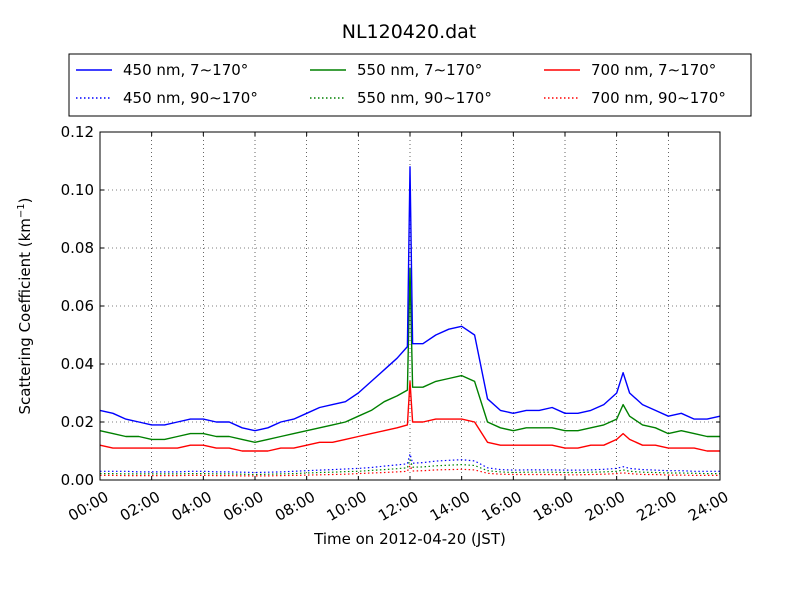  What do you see at coordinates (409, 32) in the screenshot?
I see `chart-title: NL120420.dat` at bounding box center [409, 32].